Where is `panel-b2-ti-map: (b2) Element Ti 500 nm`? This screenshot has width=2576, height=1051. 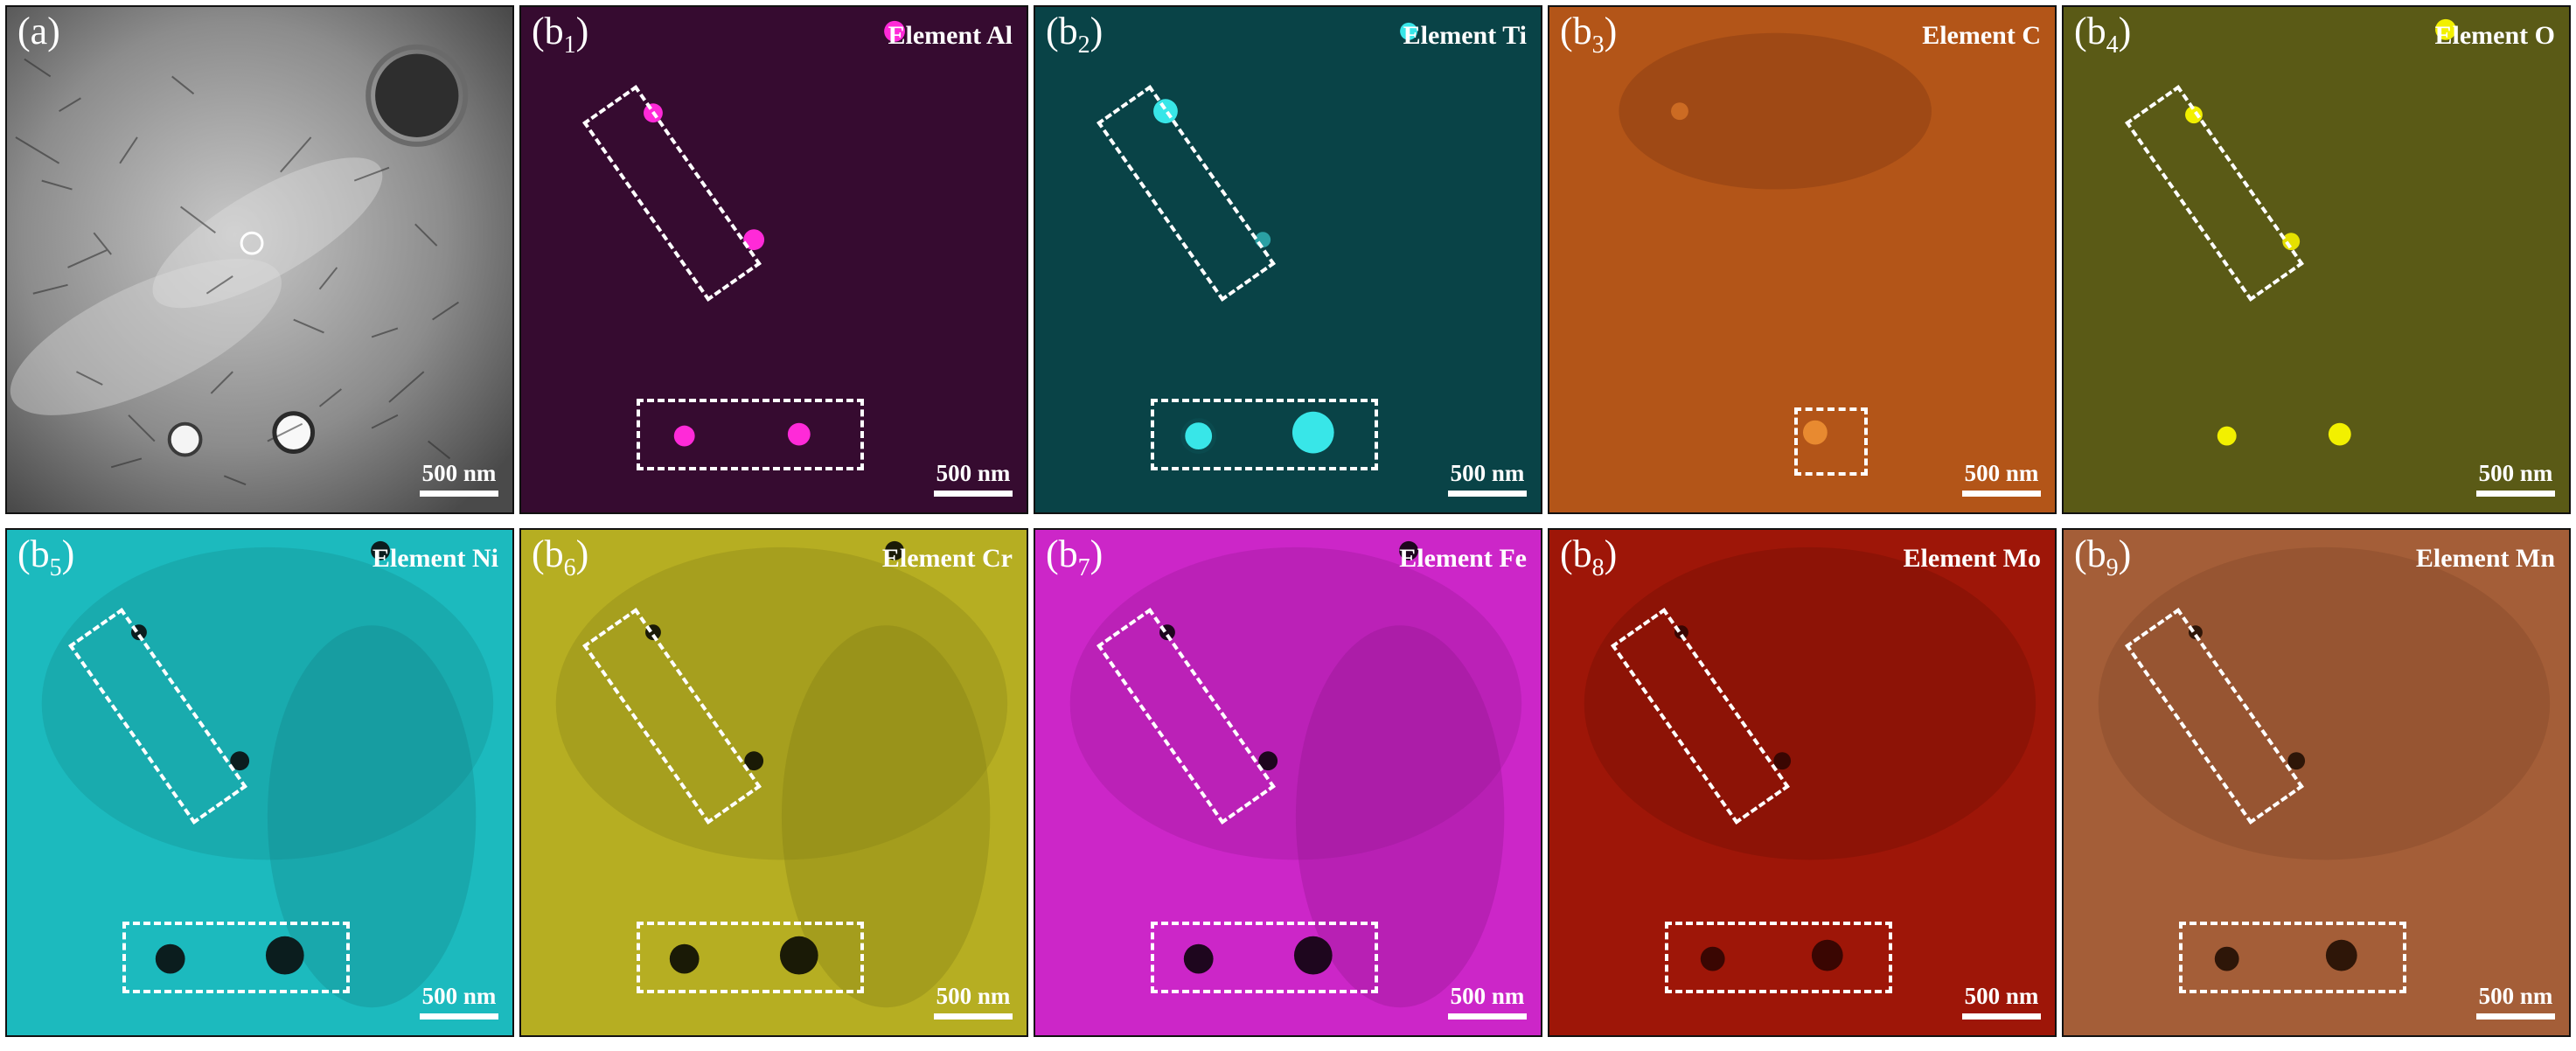
panel-b2-ti-map: (b2) Element Ti 500 nm is located at coordinates (1288, 259).